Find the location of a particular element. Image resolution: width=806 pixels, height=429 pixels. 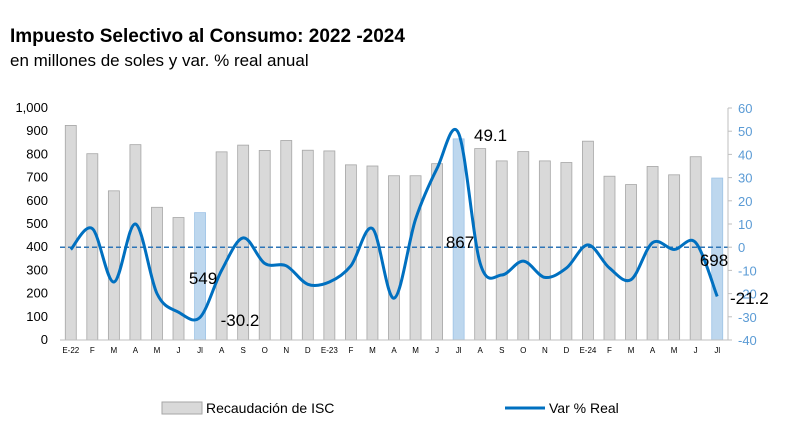

x-tick-label: E-22 is located at coordinates (70, 350).